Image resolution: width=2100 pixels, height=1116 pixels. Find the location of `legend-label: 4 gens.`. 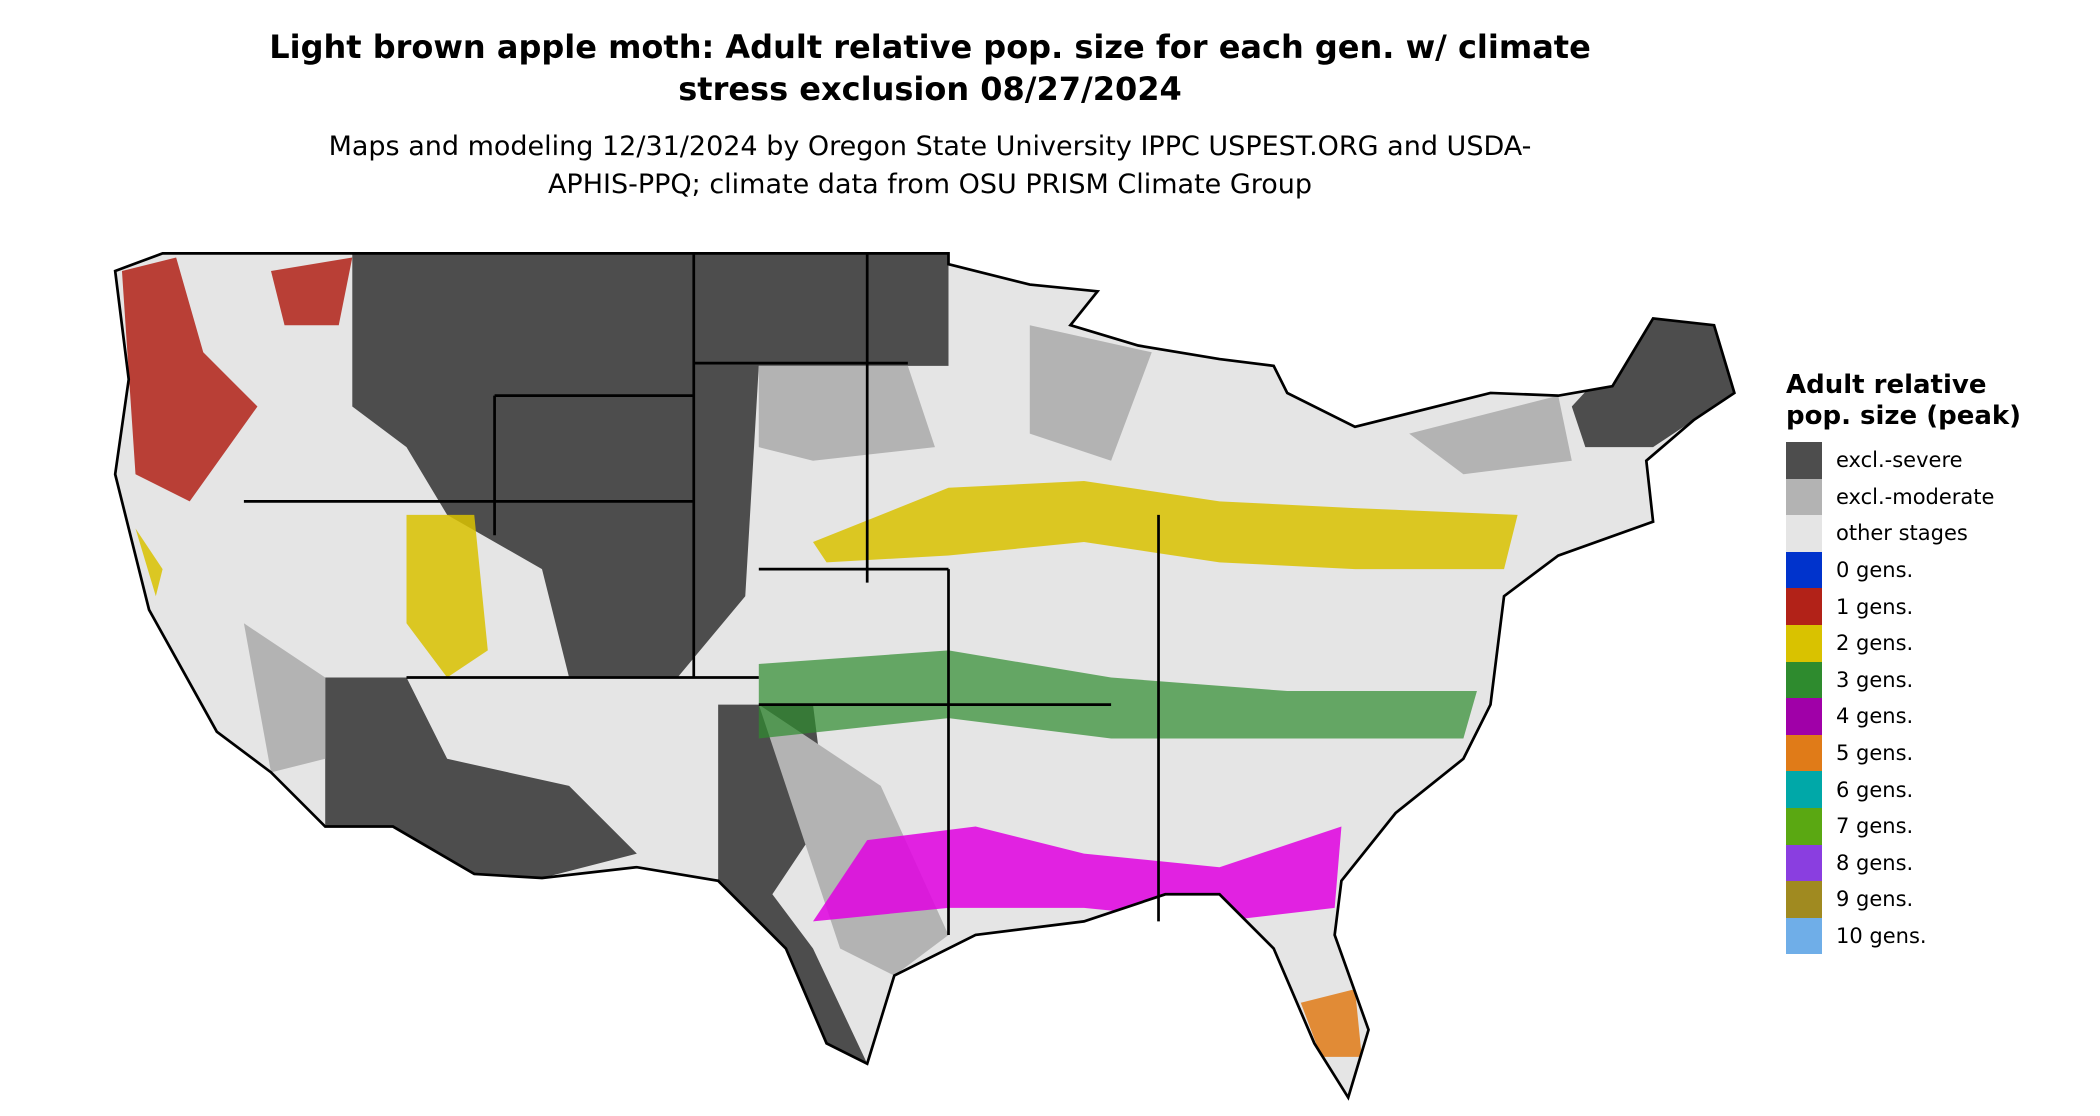

legend-label: 4 gens. is located at coordinates (1875, 716).